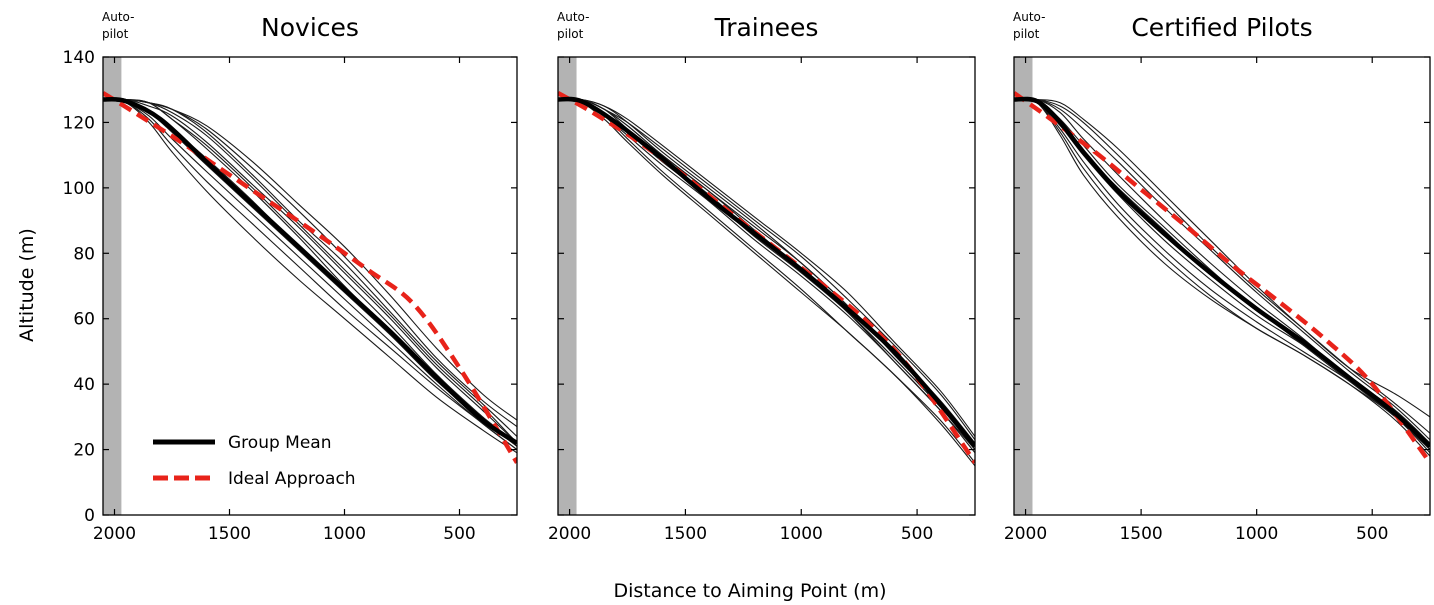  I want to click on panel-title: Novices, so click(310, 27).